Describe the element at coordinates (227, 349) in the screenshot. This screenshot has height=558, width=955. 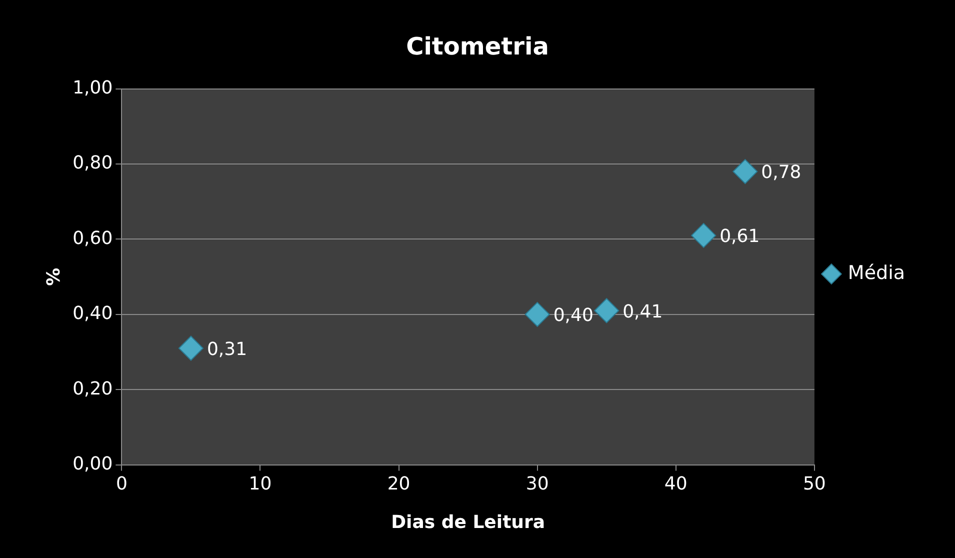
I see `data-label: 0,31` at that location.